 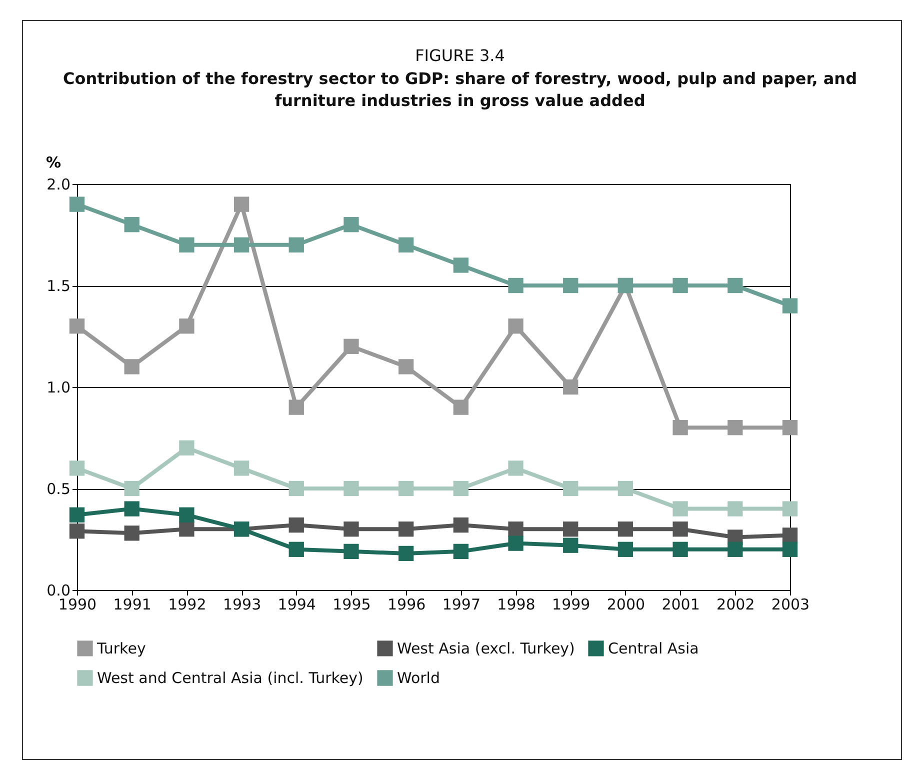 What do you see at coordinates (790, 605) in the screenshot?
I see `x-tick-label: 2003` at bounding box center [790, 605].